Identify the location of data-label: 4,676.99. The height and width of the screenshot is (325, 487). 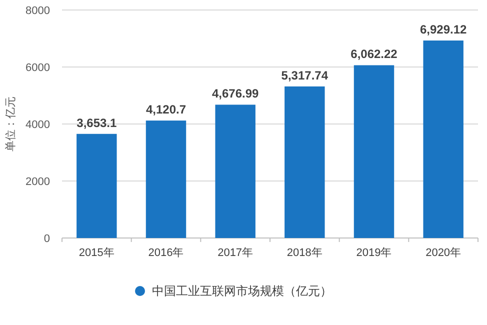
(236, 93).